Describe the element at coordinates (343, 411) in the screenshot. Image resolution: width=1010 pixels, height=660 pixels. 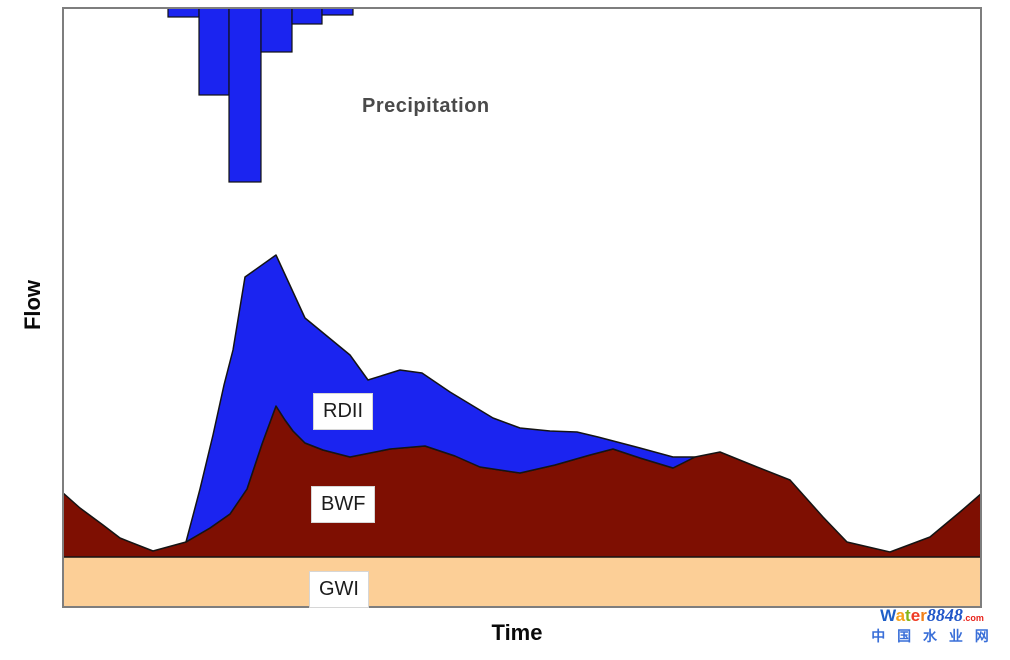
I see `rdii-label: RDII` at that location.